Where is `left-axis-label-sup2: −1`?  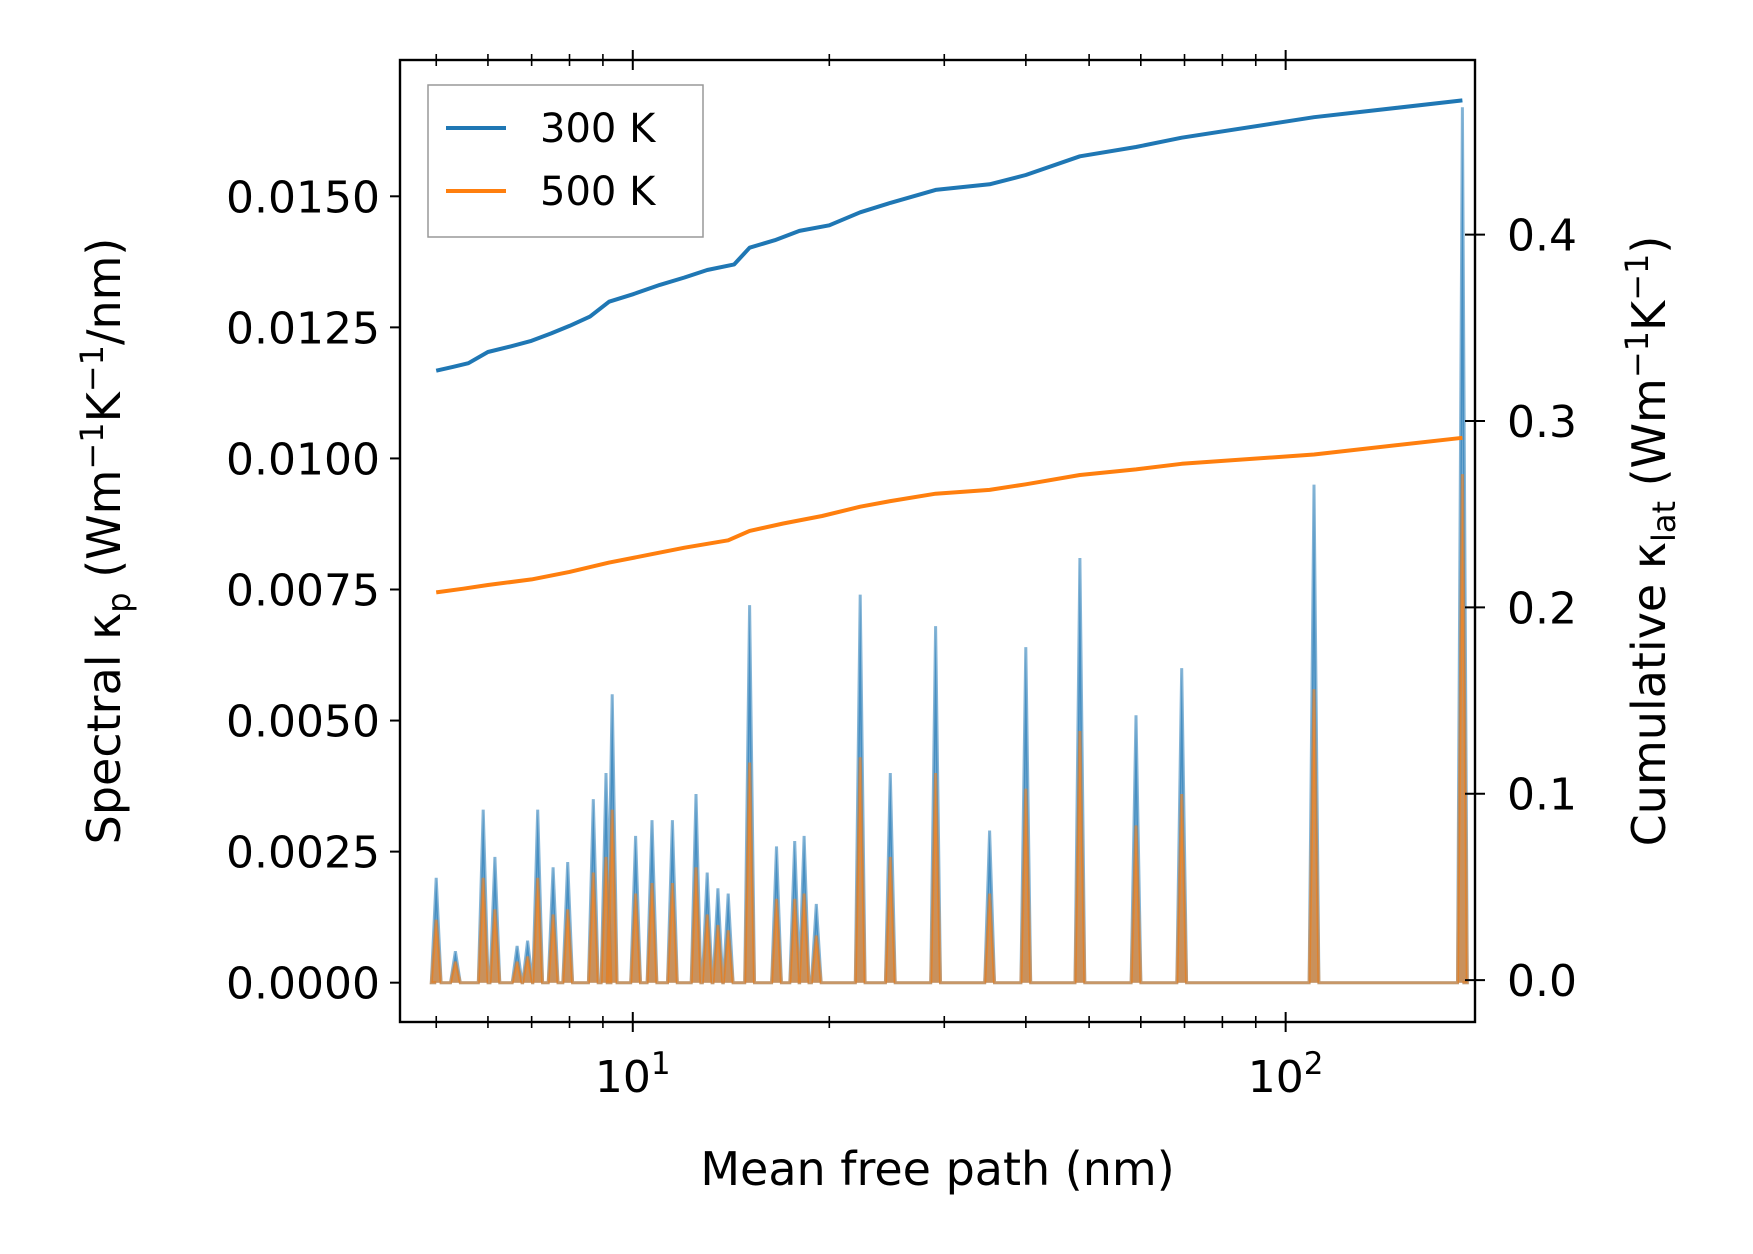 left-axis-label-sup2: −1 is located at coordinates (92, 368).